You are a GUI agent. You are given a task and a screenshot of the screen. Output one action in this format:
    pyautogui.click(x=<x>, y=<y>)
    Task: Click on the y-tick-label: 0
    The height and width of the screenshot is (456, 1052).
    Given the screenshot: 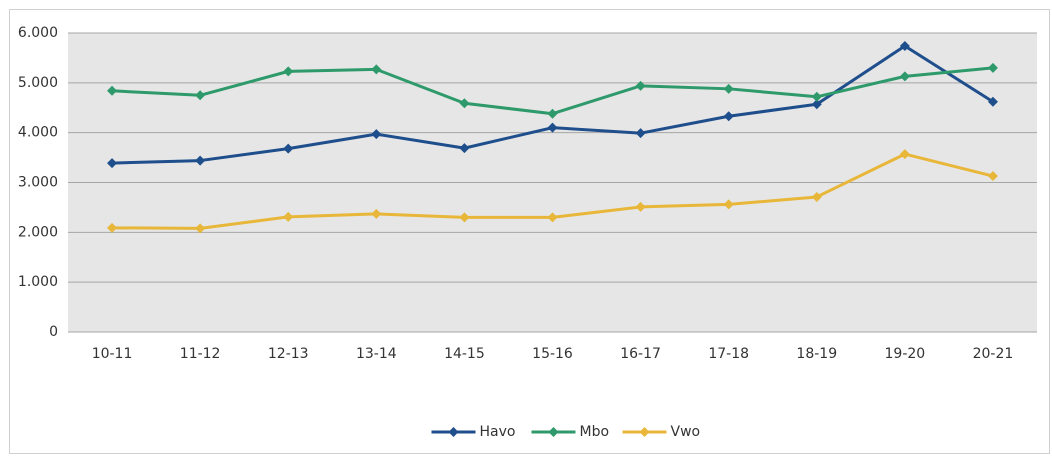 What is the action you would take?
    pyautogui.click(x=53, y=332)
    